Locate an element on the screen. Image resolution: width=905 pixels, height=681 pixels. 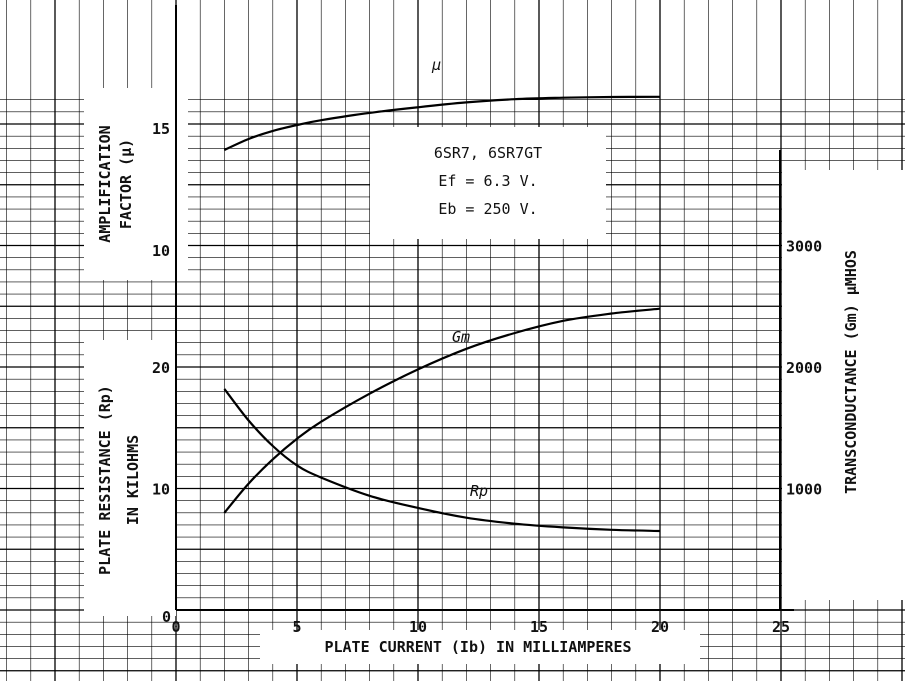
y-left-bottom-tick-label: 20 is located at coordinates (161, 368).